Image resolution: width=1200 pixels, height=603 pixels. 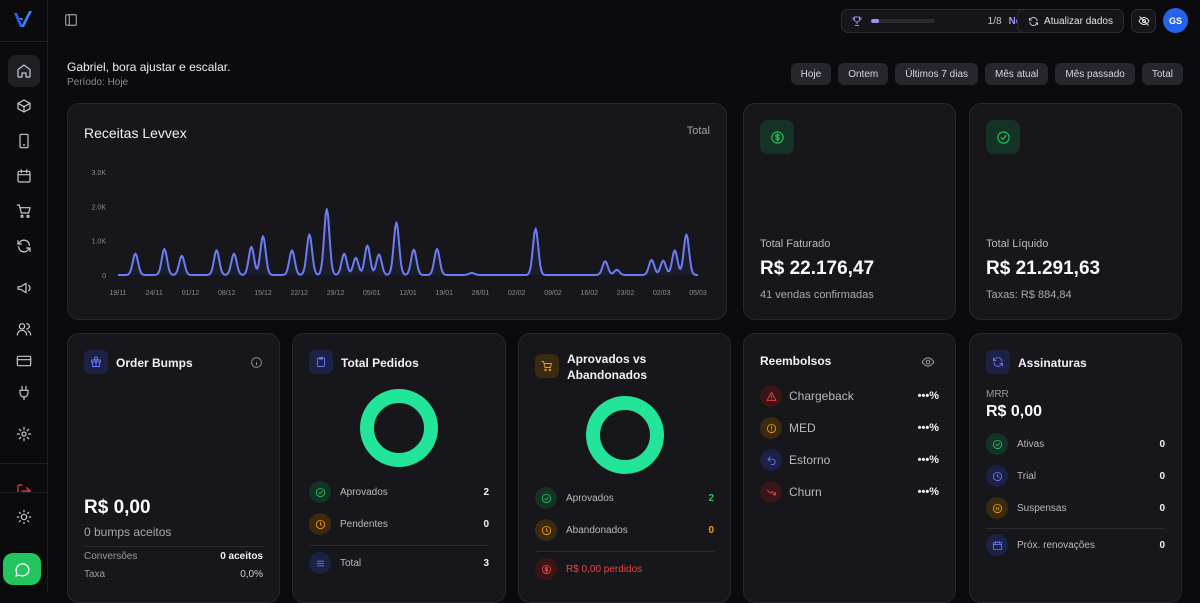 What do you see at coordinates (1175, 20) in the screenshot?
I see `user-avatar: GS` at bounding box center [1175, 20].